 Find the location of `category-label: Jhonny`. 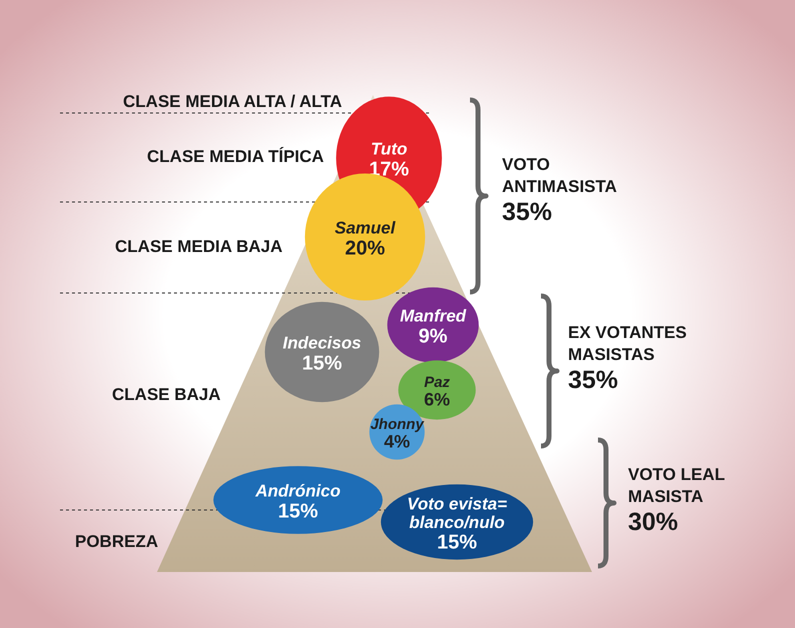

category-label: Jhonny is located at coordinates (397, 424).